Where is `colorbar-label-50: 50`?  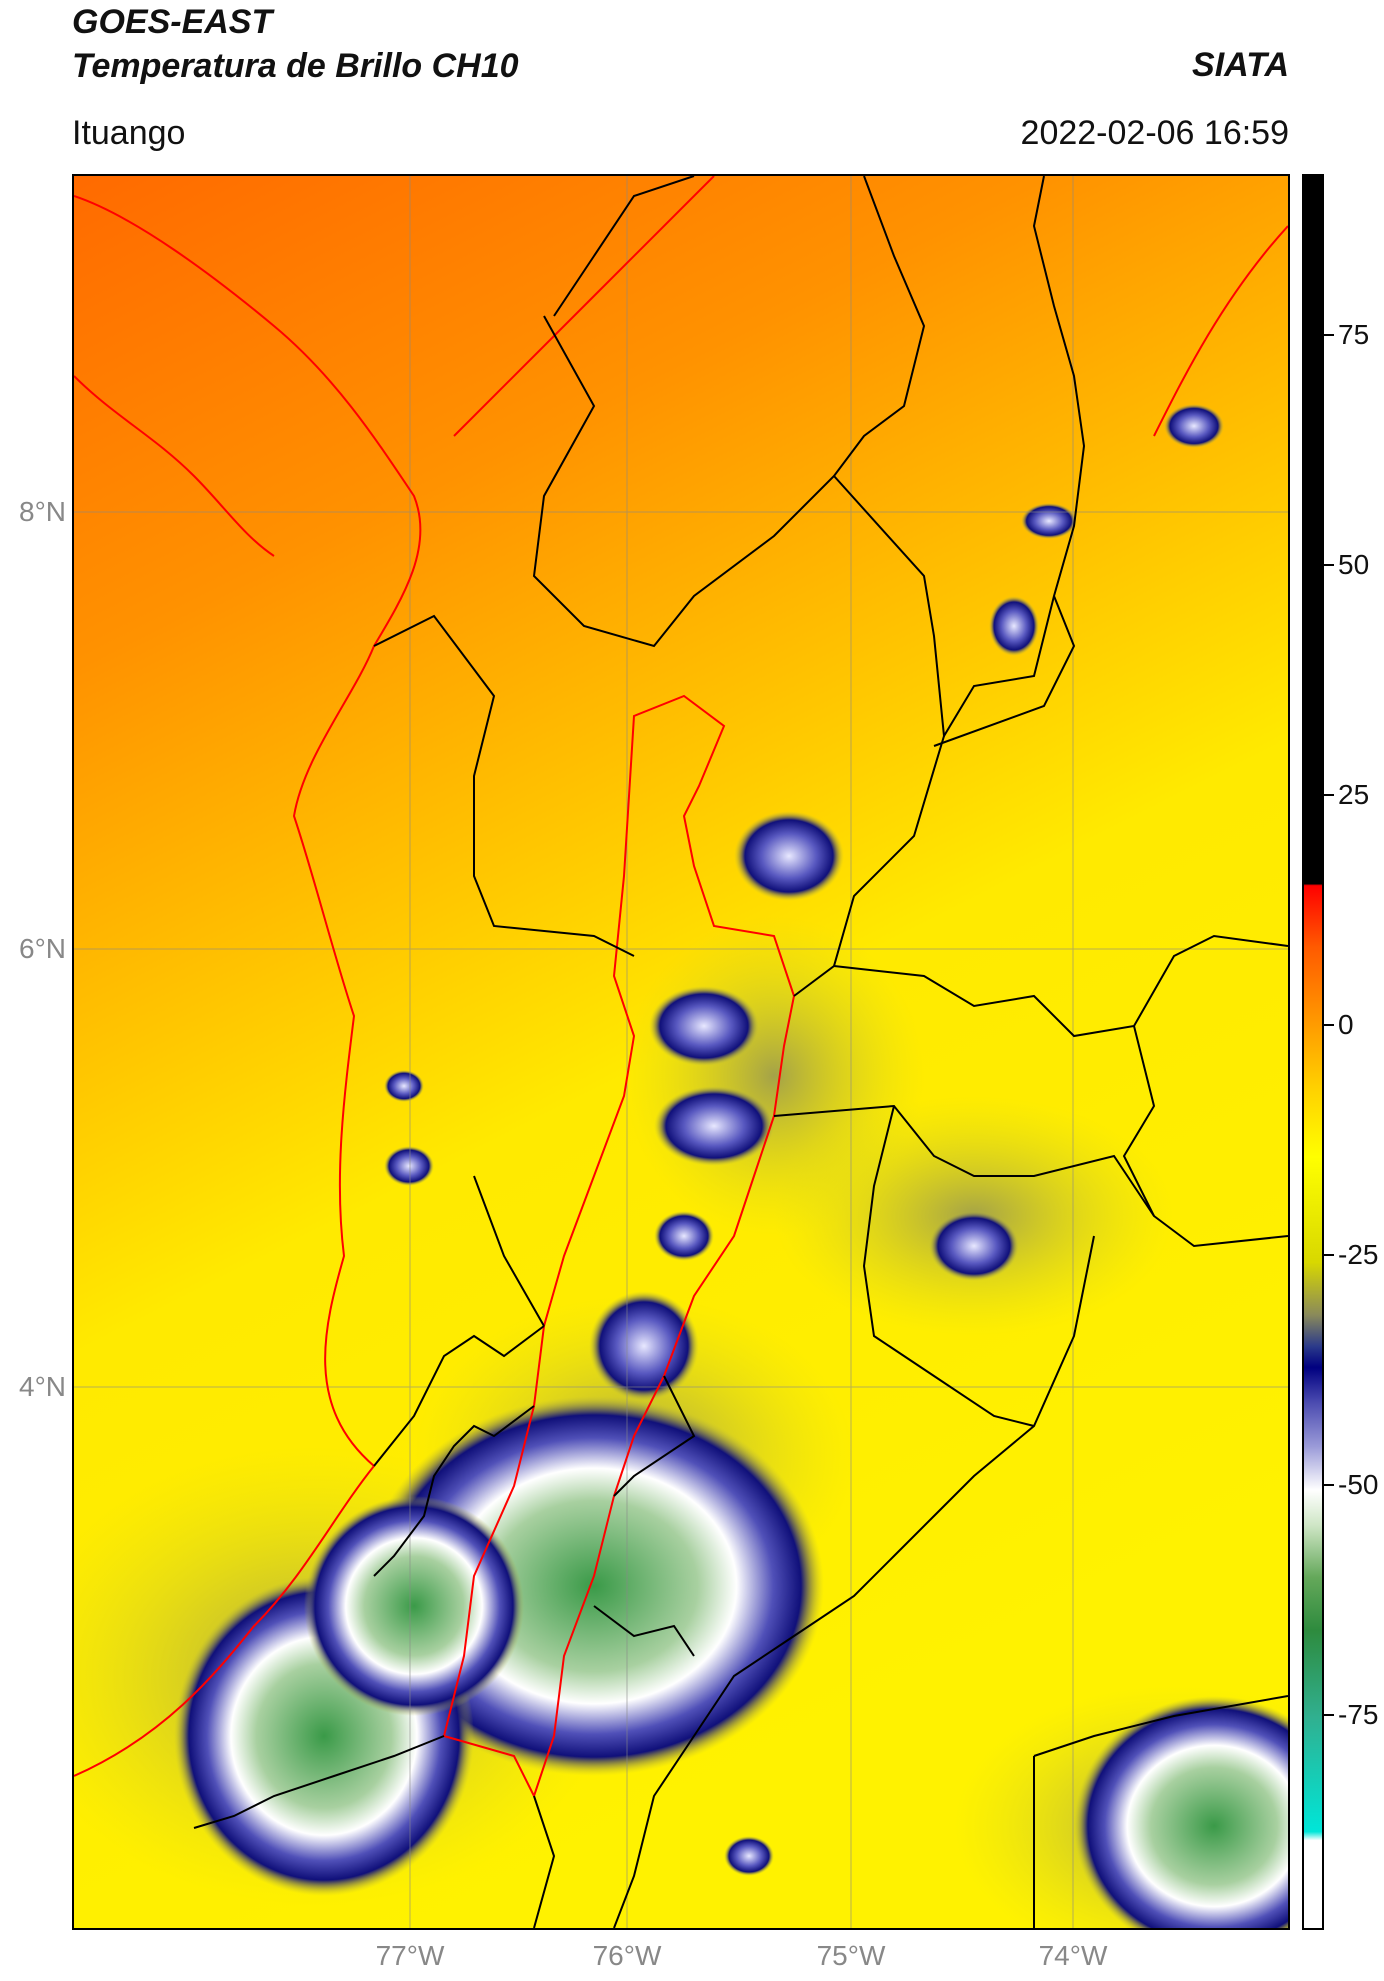 colorbar-label-50: 50 is located at coordinates (1354, 564).